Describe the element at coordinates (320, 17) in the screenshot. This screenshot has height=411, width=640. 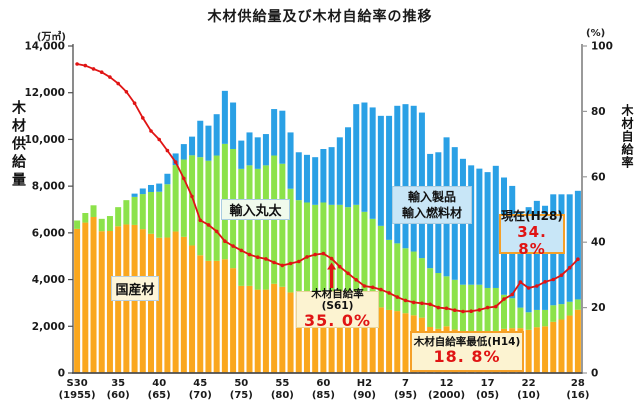
I see `chart-title: 木材供給量及び木材自給率の推移` at that location.